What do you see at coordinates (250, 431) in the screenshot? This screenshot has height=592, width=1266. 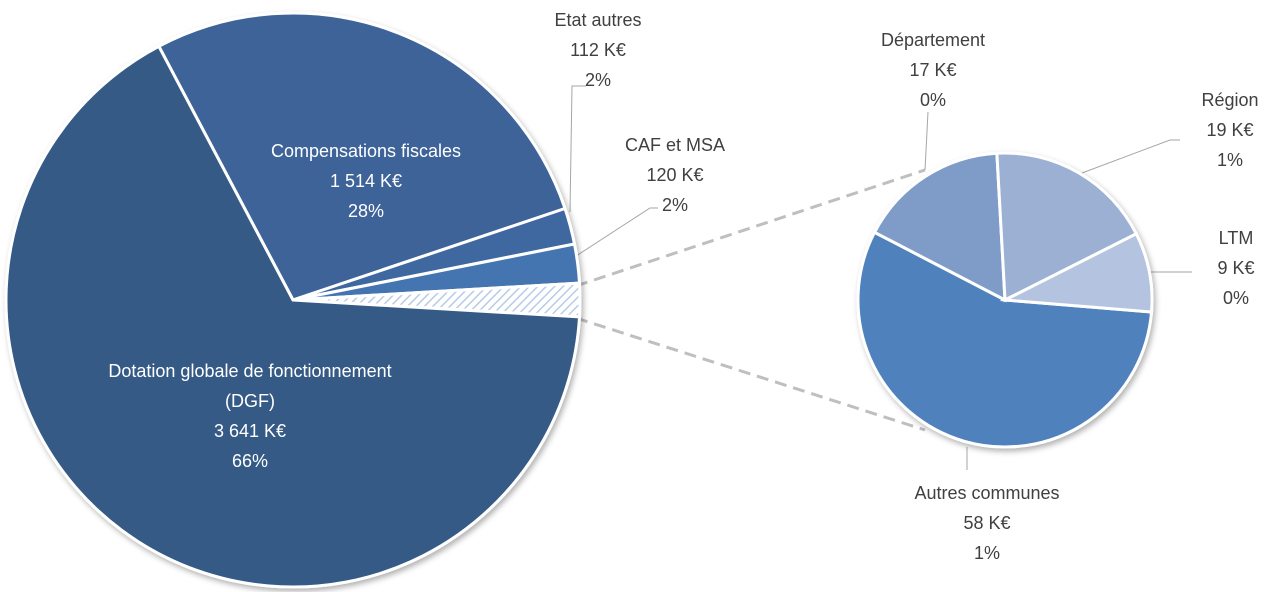 I see `value-label: 3 641 K€` at bounding box center [250, 431].